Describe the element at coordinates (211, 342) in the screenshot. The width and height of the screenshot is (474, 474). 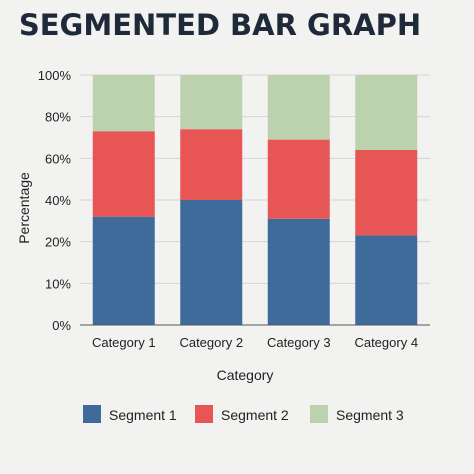
I see `x-tick-label: Category 2` at that location.